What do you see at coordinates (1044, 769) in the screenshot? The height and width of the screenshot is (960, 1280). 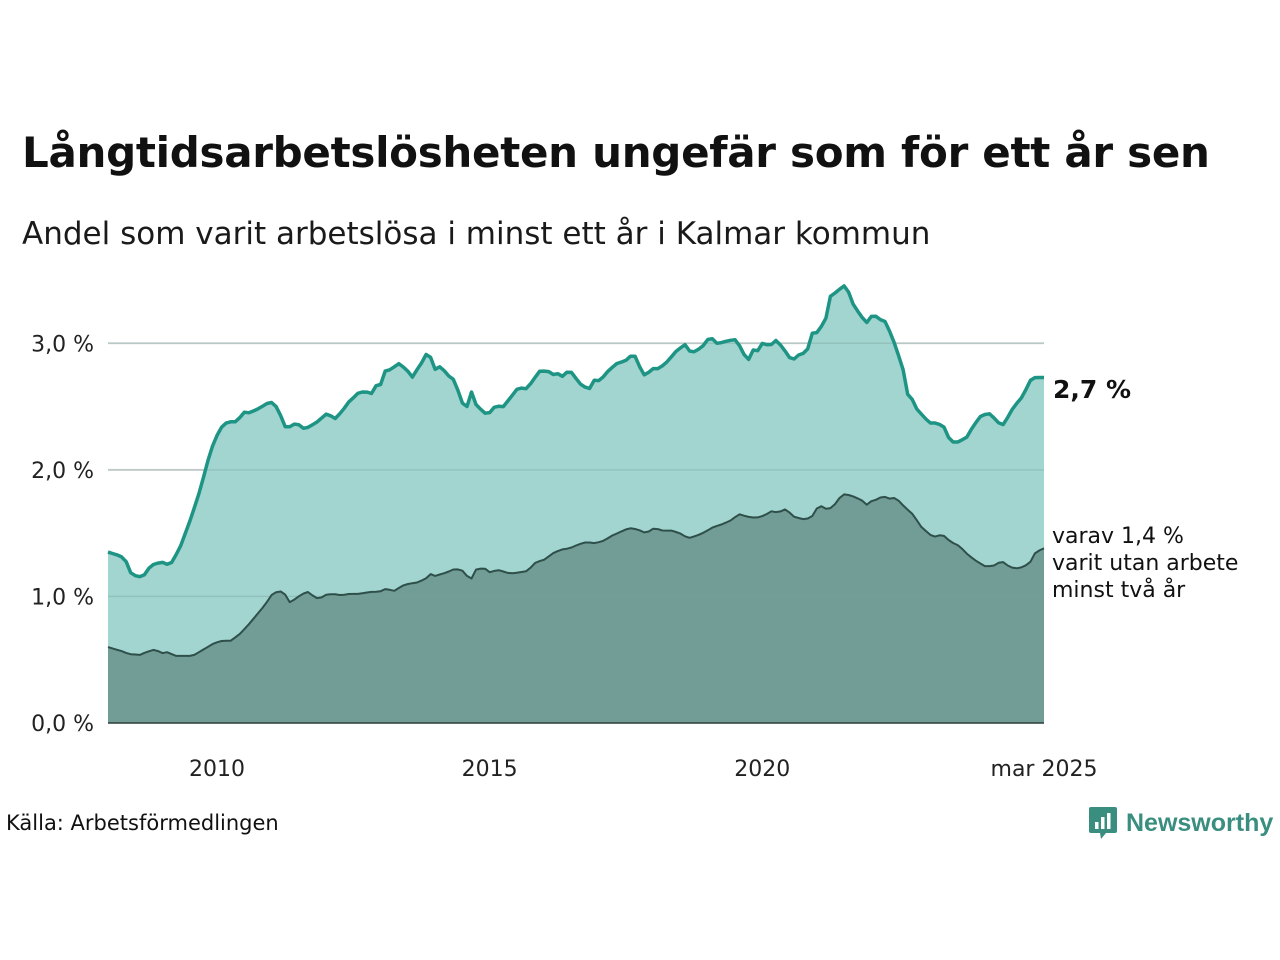 I see `x-tick-label-3: mar 2025` at bounding box center [1044, 769].